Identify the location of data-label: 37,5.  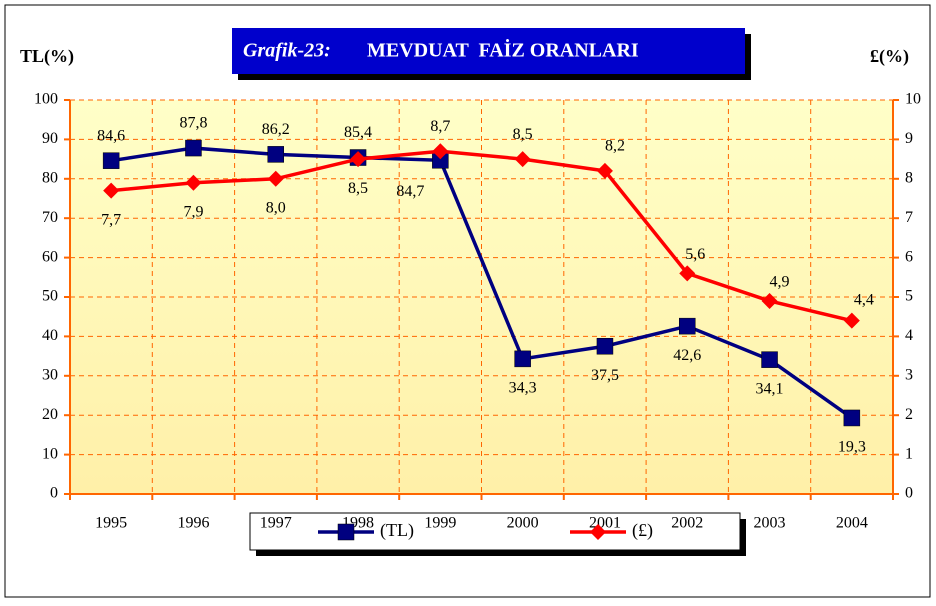
(605, 375).